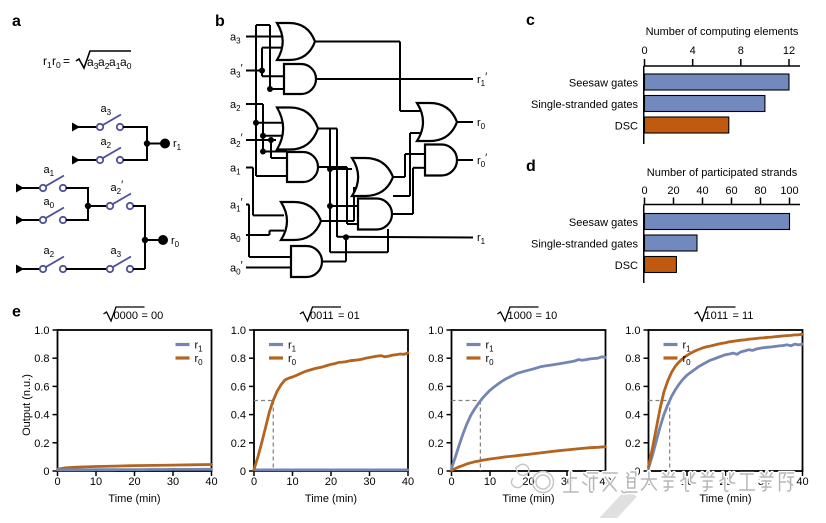 Image resolution: width=826 pixels, height=523 pixels. What do you see at coordinates (27, 405) in the screenshot?
I see `svg-text: Output (n.u.)` at bounding box center [27, 405].